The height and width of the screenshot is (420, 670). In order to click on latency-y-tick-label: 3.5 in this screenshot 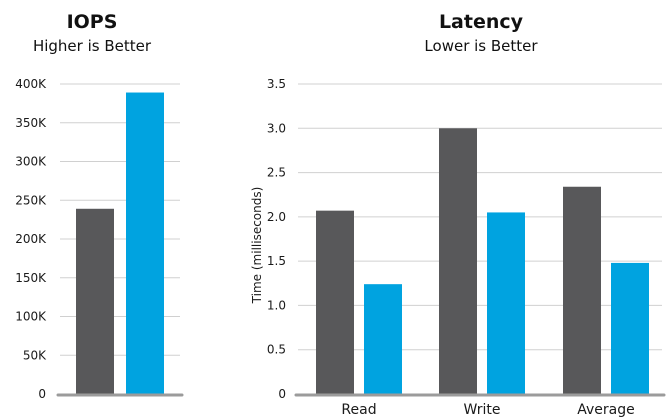, I will do `click(276, 84)`.